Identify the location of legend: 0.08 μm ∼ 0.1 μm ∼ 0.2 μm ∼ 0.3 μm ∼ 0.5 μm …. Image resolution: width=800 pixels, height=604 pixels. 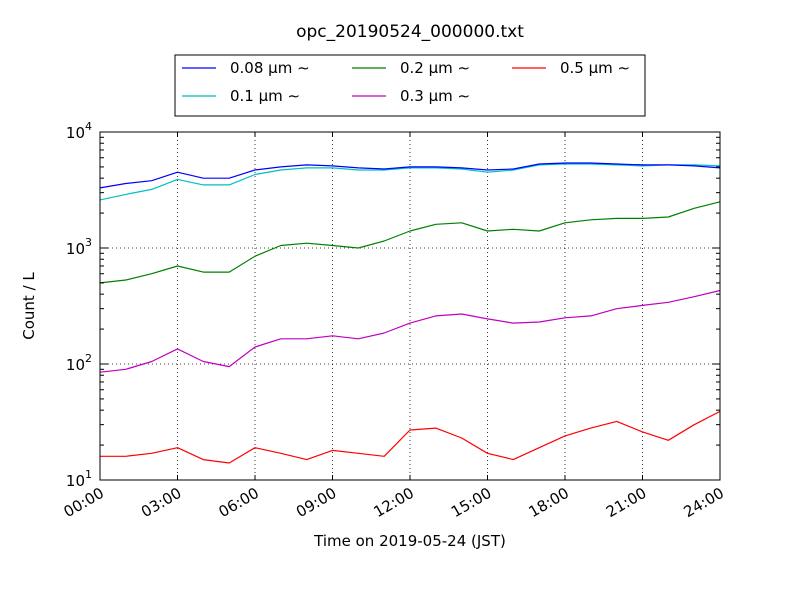
(410, 85).